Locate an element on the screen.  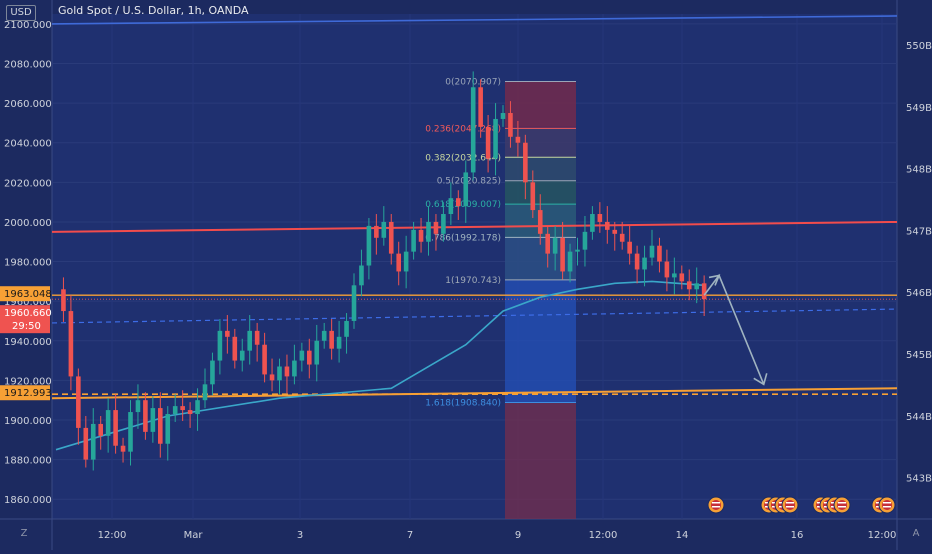
left-tick-label: 2020.000 is located at coordinates (28, 183).